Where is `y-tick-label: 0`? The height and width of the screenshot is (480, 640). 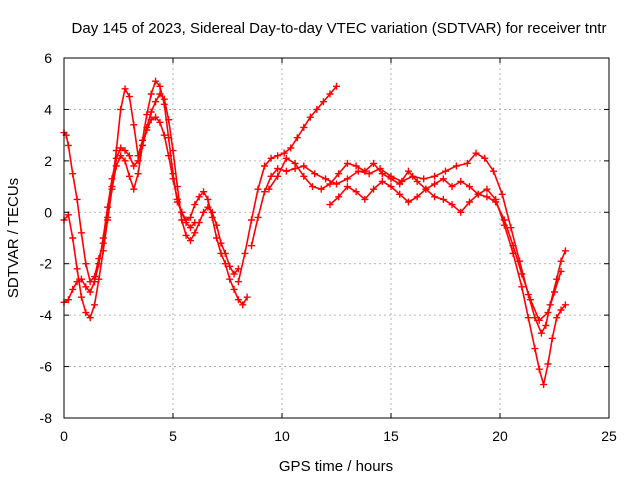 y-tick-label: 0 is located at coordinates (48, 212).